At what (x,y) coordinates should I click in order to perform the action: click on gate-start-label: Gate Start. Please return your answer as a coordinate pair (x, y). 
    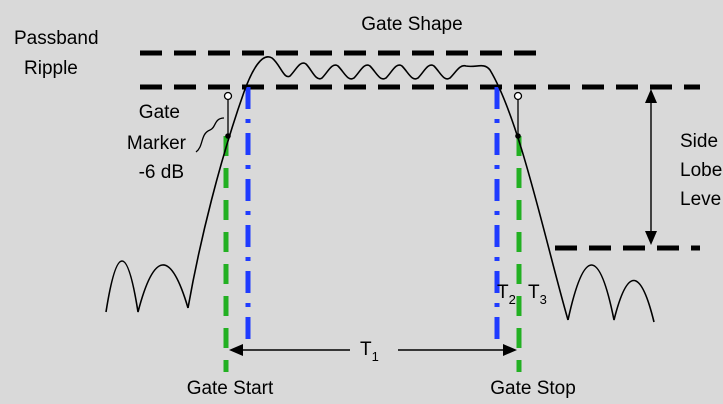
    Looking at the image, I should click on (230, 388).